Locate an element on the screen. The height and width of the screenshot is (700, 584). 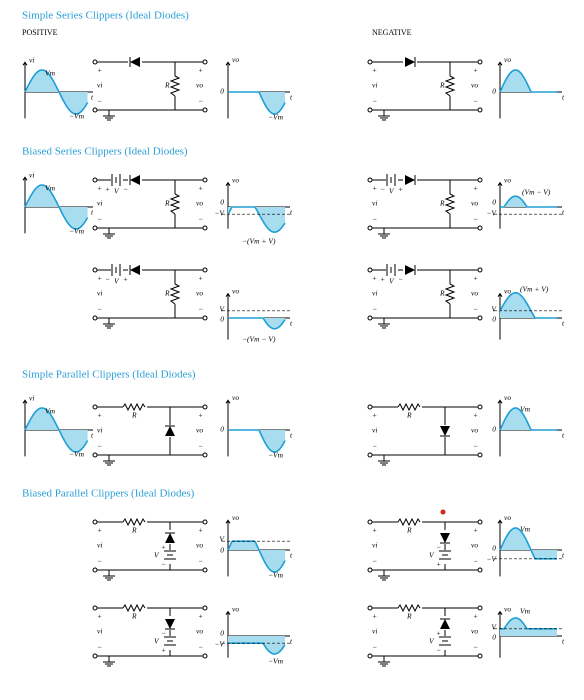
diode is located at coordinates (170, 431).